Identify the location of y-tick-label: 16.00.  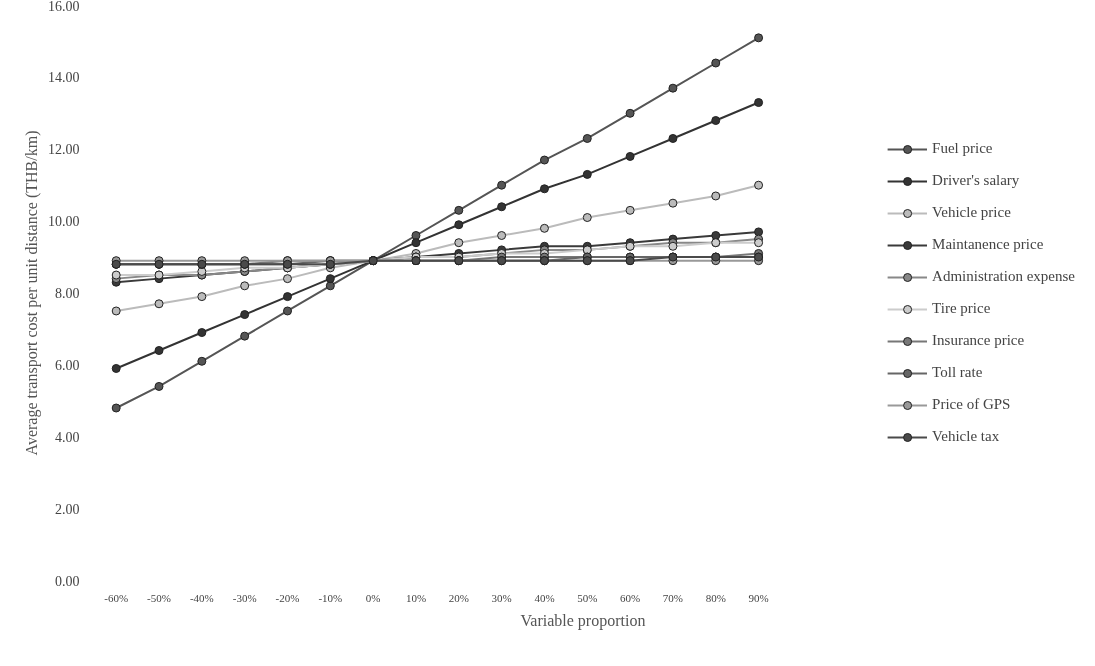
(64, 7).